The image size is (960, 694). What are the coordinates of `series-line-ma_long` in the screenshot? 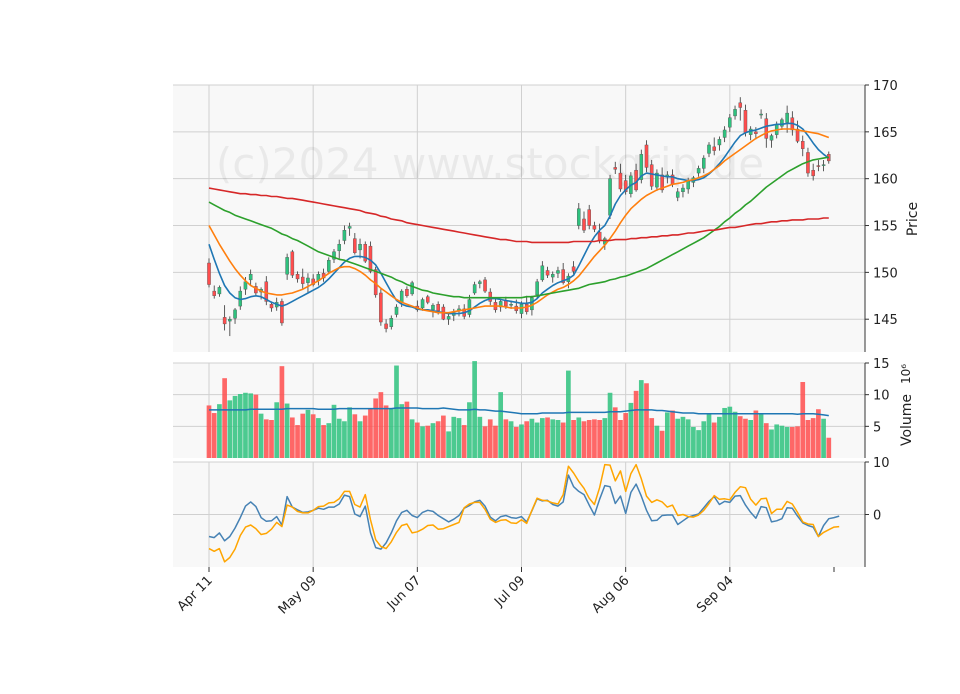 It's located at (518, 215).